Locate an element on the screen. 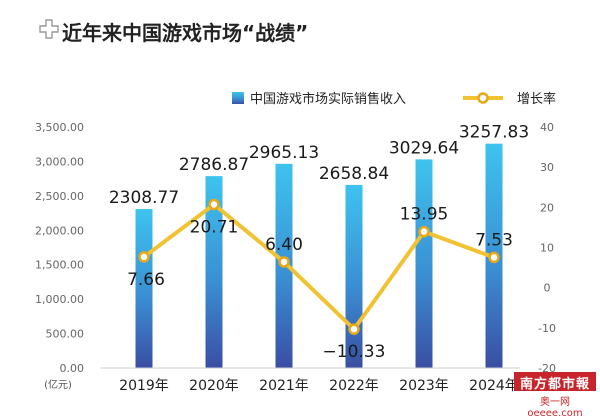 The image size is (600, 419). right-tick-label: 30 is located at coordinates (547, 167).